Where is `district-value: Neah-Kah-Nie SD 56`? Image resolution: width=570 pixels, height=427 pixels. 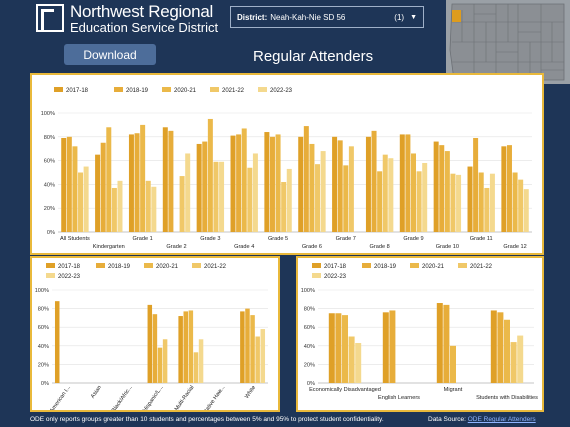 district-value: Neah-Kah-Nie SD 56 is located at coordinates (308, 17).